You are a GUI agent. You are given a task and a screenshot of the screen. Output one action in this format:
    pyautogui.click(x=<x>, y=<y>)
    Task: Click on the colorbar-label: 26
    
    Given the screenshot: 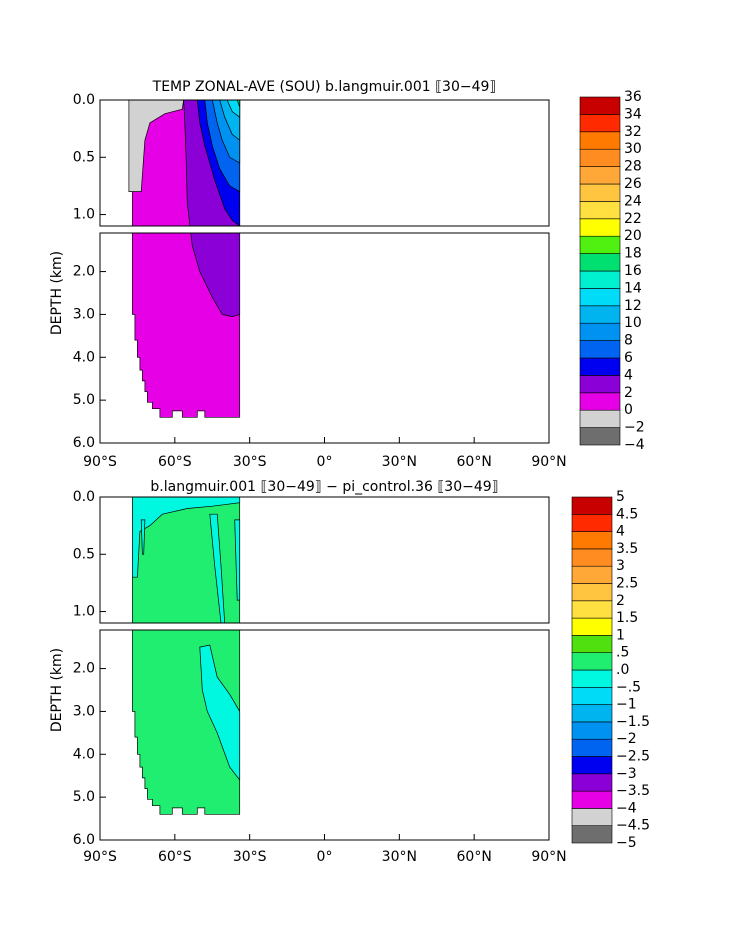 What is the action you would take?
    pyautogui.click(x=633, y=184)
    